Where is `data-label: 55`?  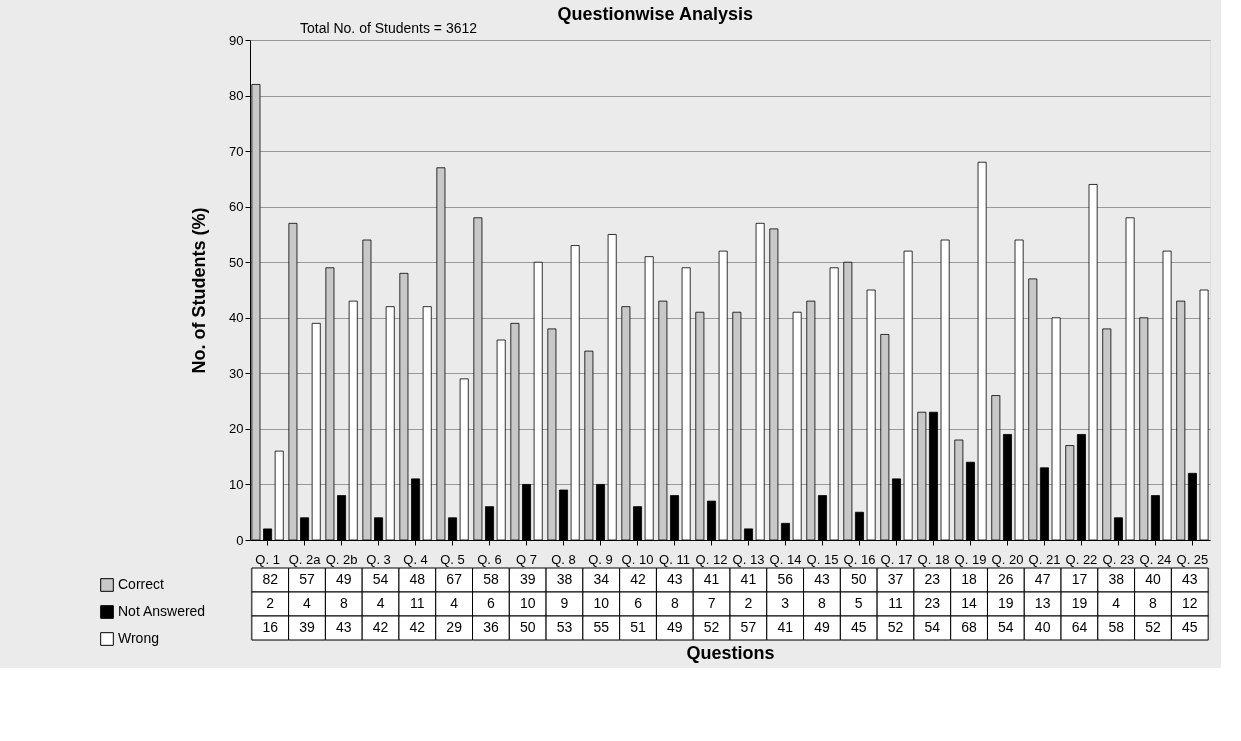
data-label: 55 is located at coordinates (601, 627).